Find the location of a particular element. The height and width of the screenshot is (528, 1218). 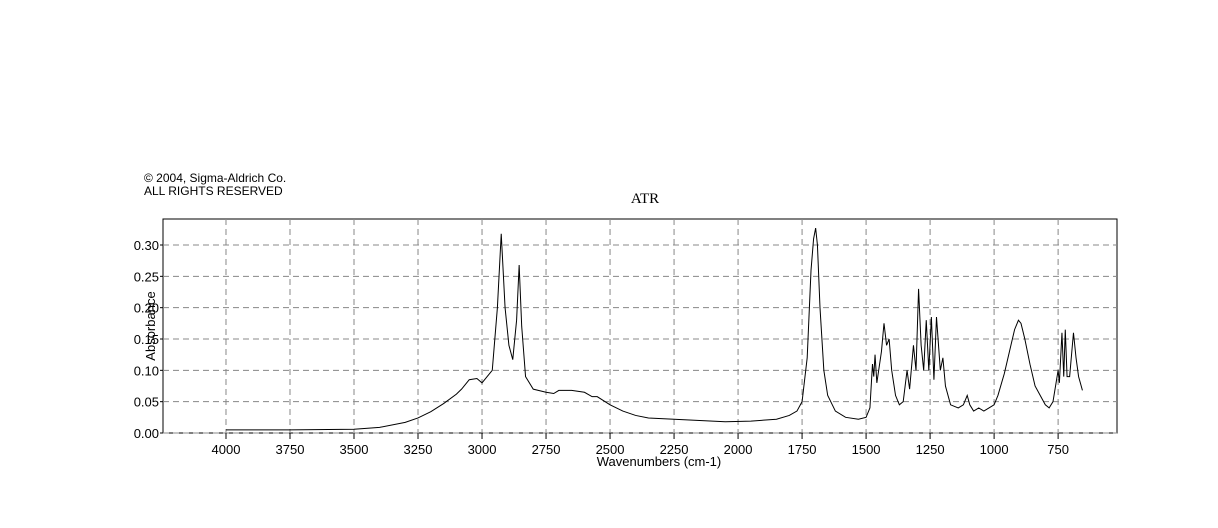

y-tick-label: 0.15 is located at coordinates (146, 339).